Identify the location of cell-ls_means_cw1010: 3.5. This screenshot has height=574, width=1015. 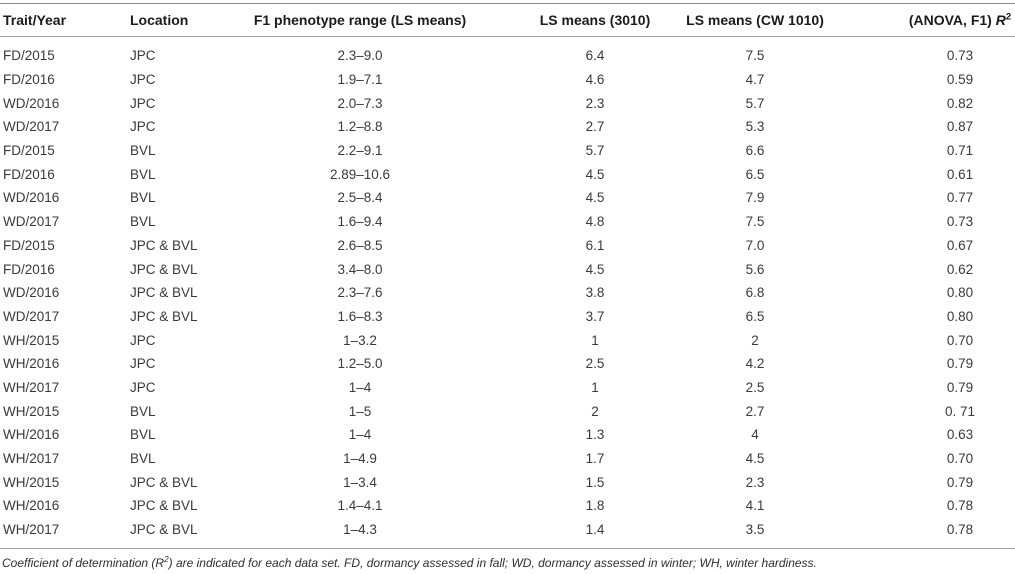
(755, 530).